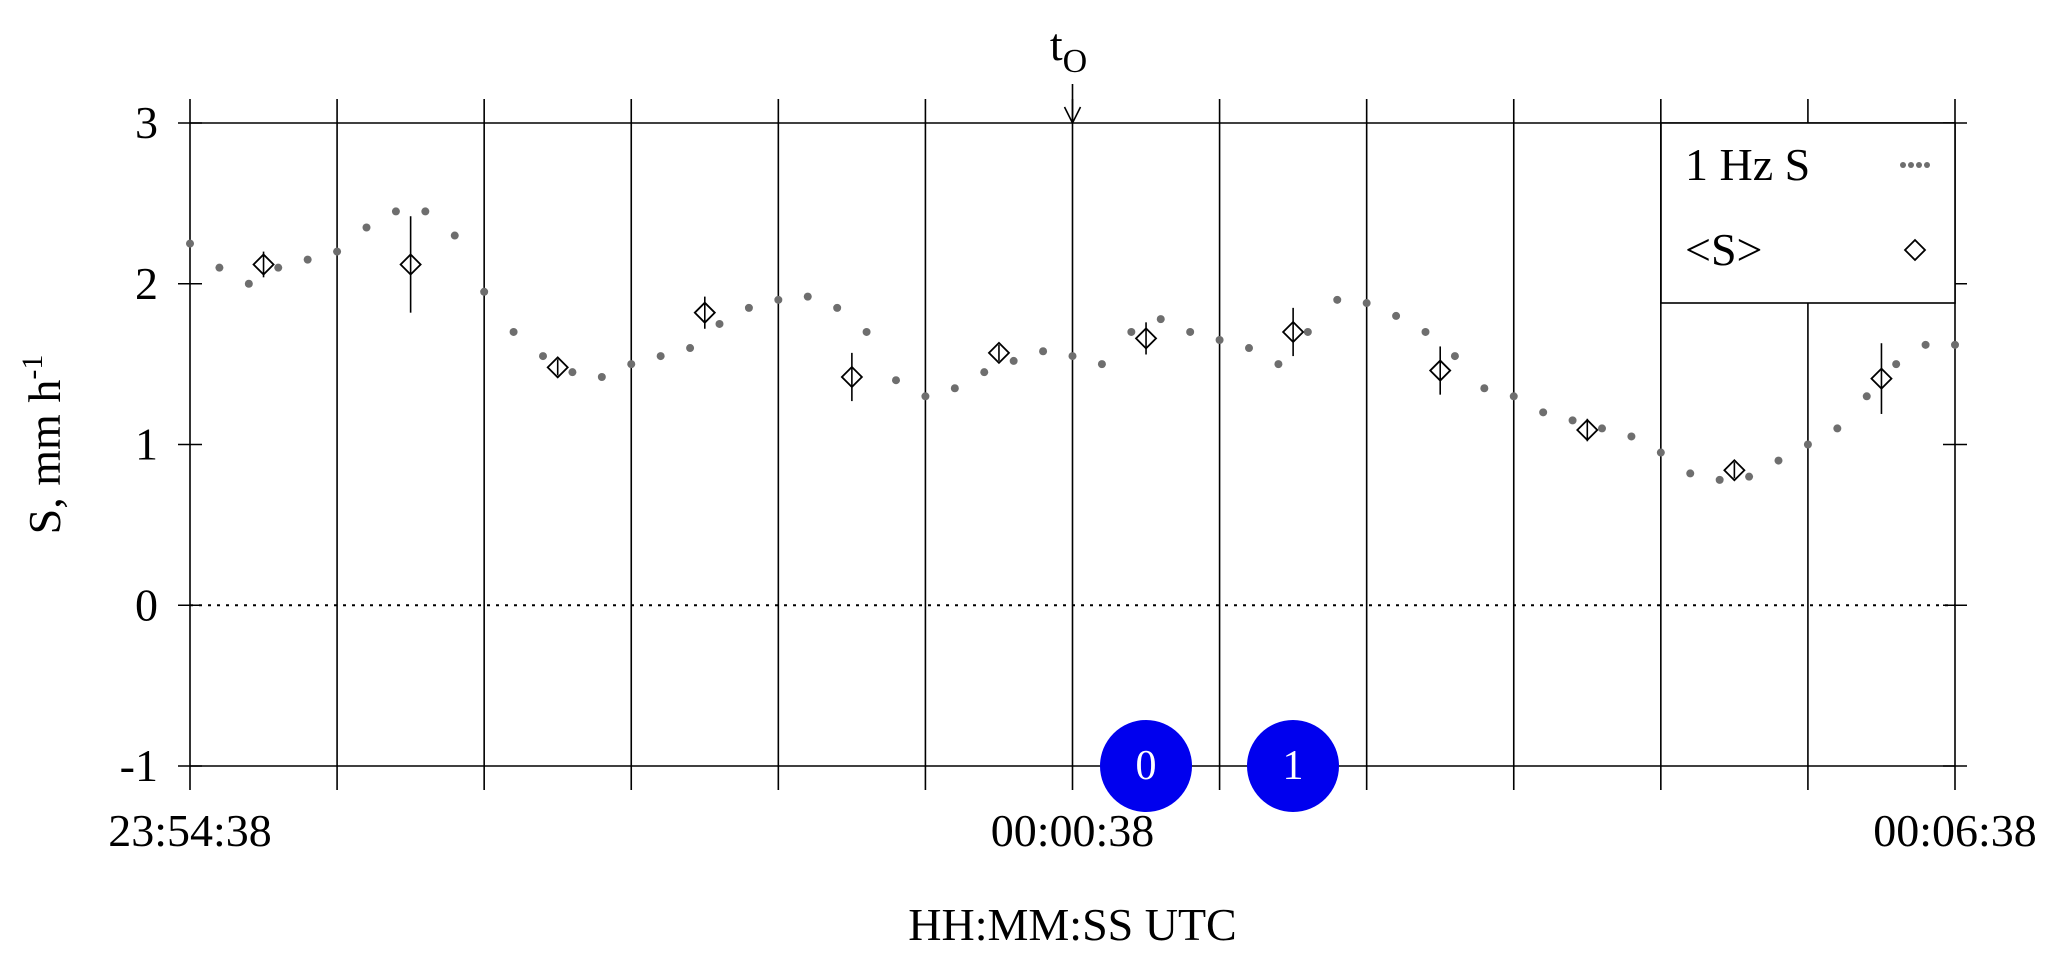 The image size is (2067, 962). What do you see at coordinates (32, 367) in the screenshot?
I see `y-axis-label-sup: -1` at bounding box center [32, 367].